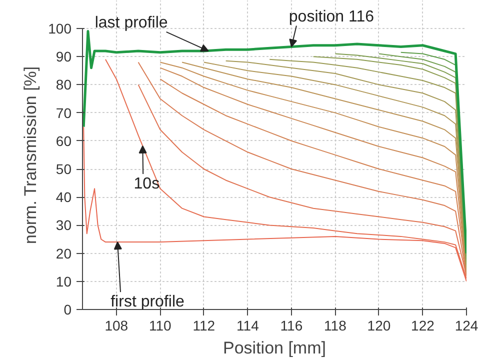 The width and height of the screenshot is (492, 363). I want to click on y-tick-label: 0, so click(68, 310).